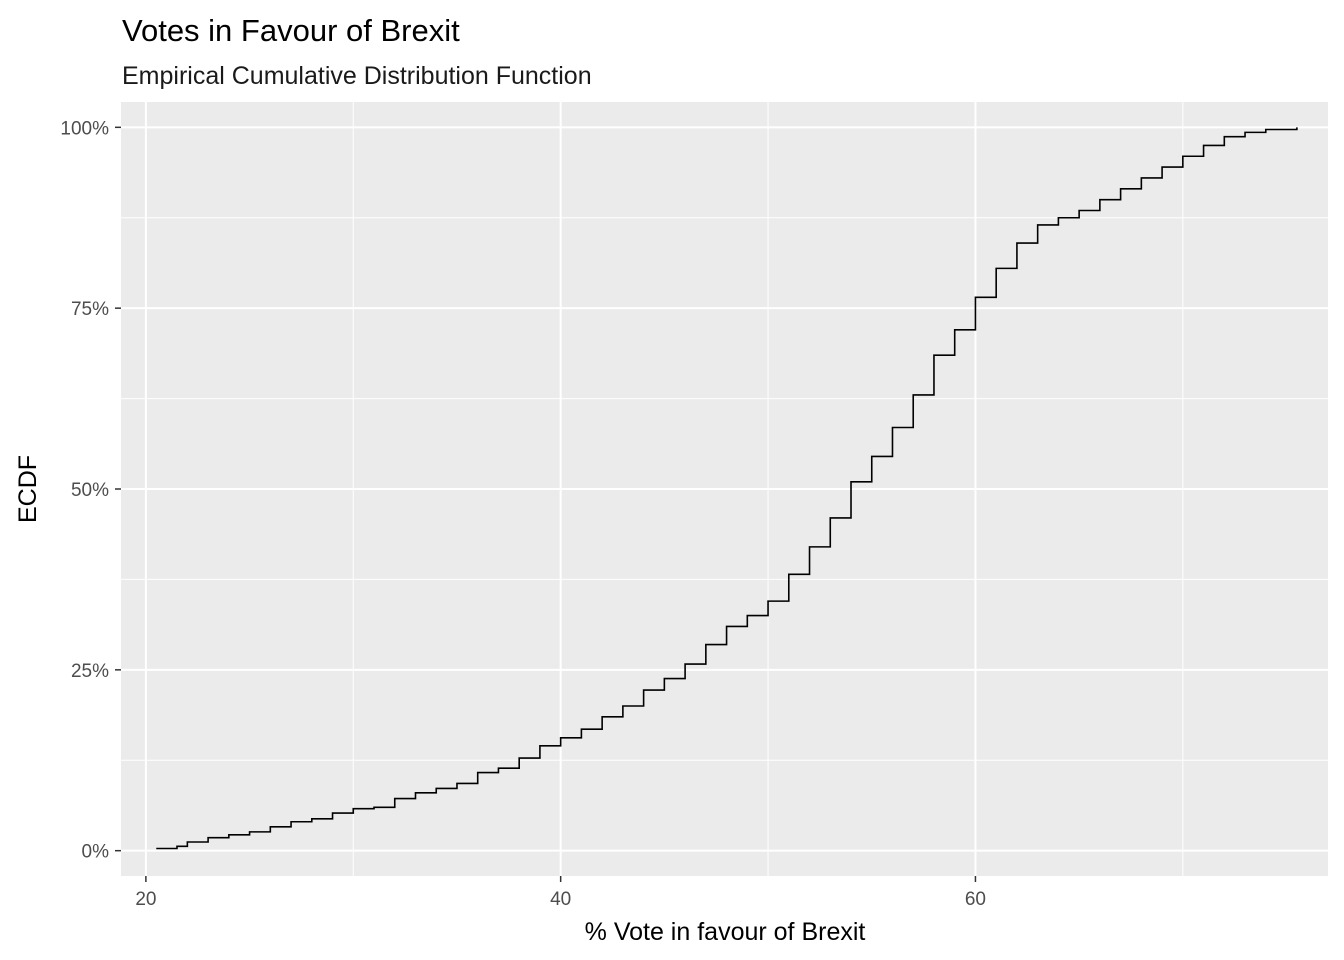  What do you see at coordinates (145, 899) in the screenshot?
I see `x-tick-label: 20` at bounding box center [145, 899].